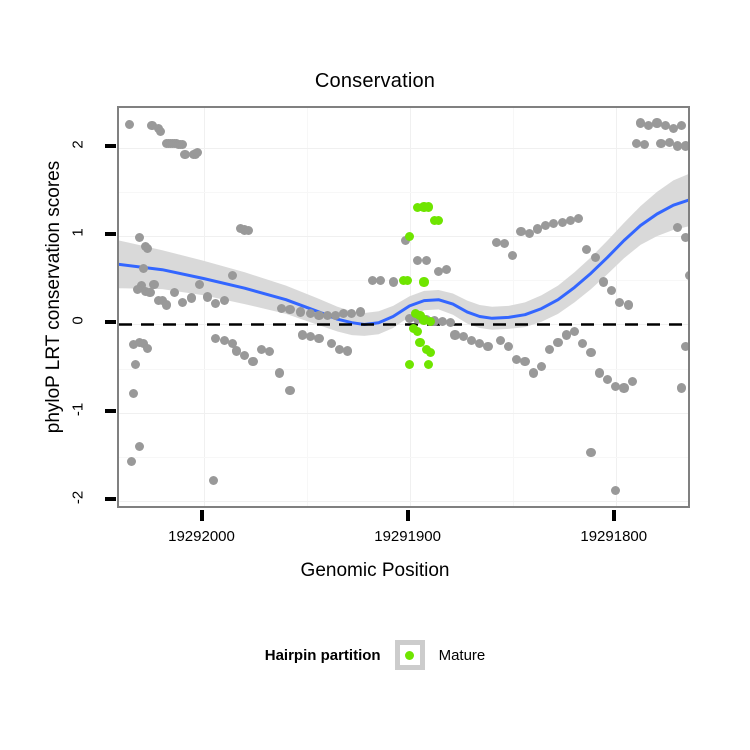  Describe the element at coordinates (614, 536) in the screenshot. I see `x-axis-tick-label: 19291800` at that location.